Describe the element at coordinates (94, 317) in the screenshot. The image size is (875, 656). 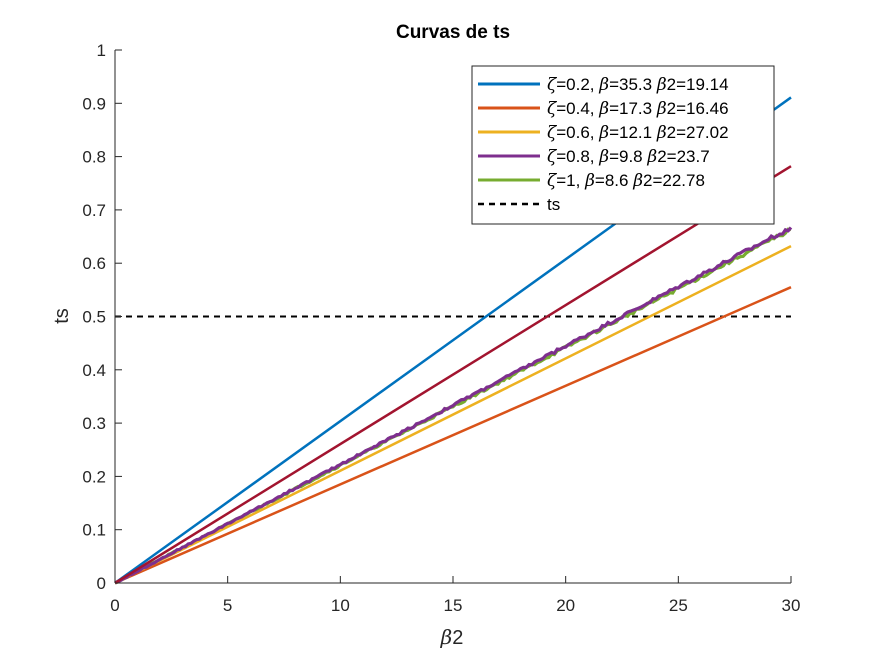
I see `y-tick-label: 0.5` at that location.